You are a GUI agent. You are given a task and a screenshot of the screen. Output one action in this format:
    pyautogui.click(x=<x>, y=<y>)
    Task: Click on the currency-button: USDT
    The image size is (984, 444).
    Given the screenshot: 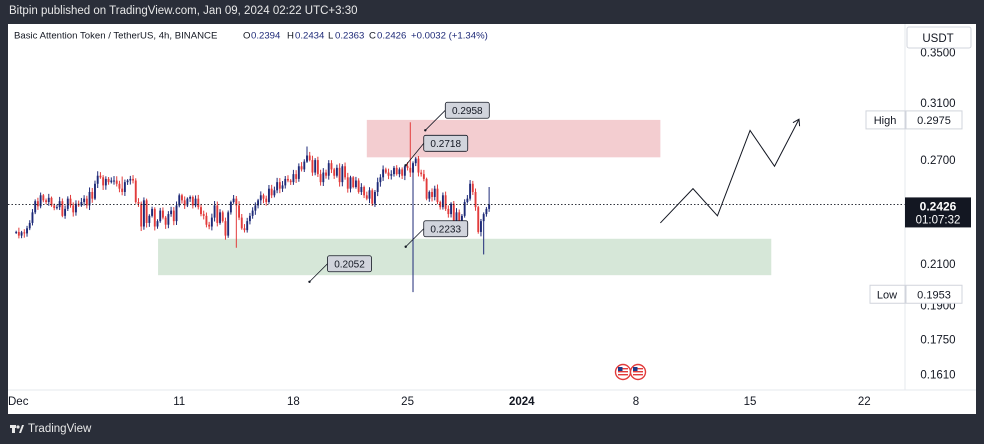 What is the action you would take?
    pyautogui.click(x=939, y=37)
    